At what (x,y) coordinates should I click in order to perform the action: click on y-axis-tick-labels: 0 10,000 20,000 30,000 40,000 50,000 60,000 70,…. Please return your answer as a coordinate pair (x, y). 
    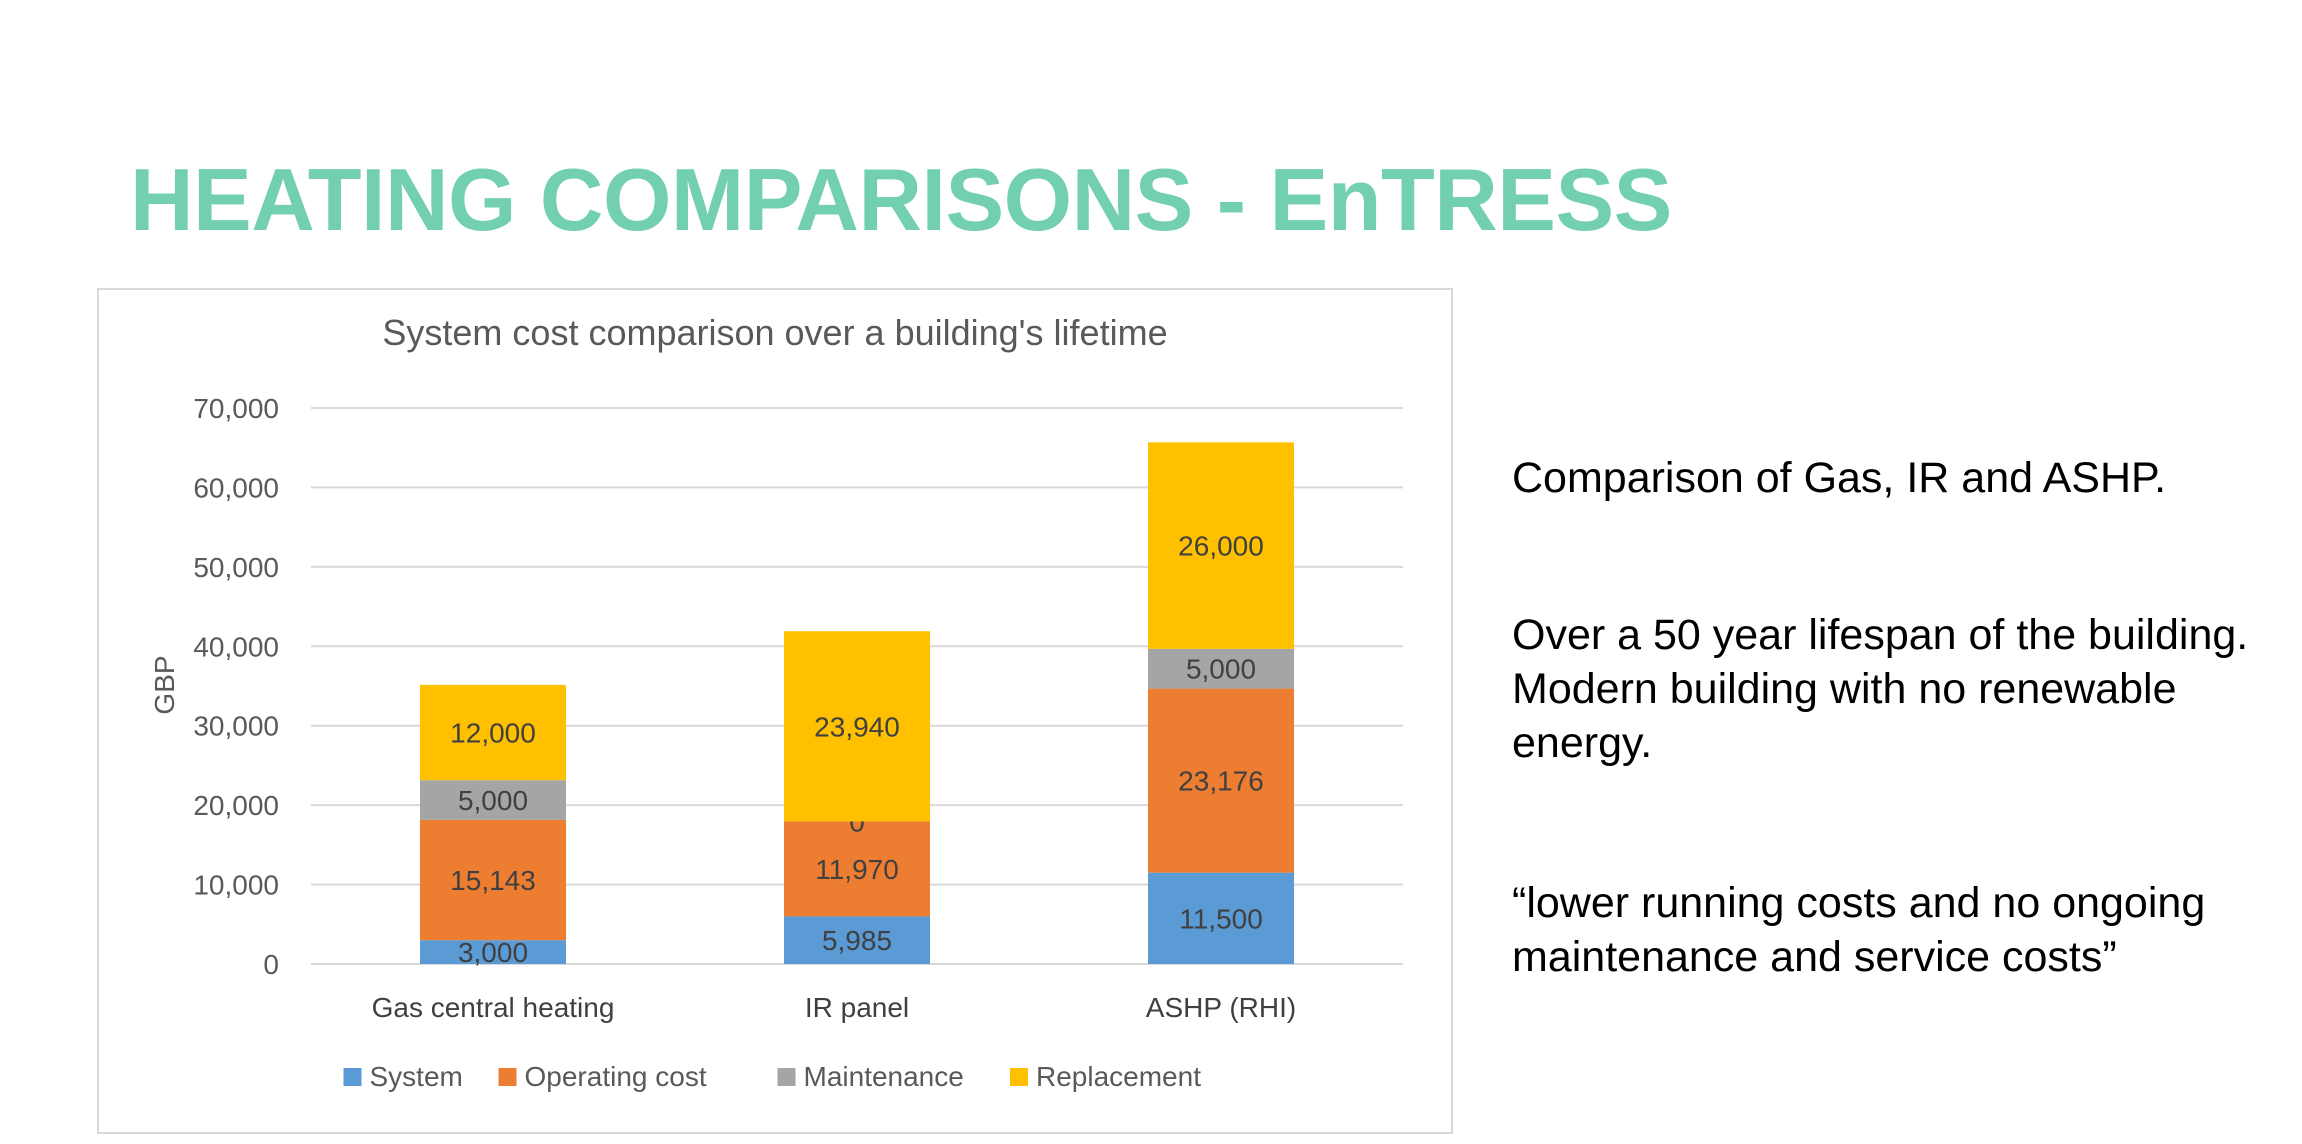
    Looking at the image, I should click on (236, 686).